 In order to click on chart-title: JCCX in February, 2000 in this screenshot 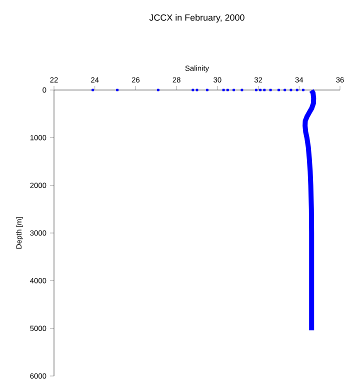, I will do `click(196, 18)`.